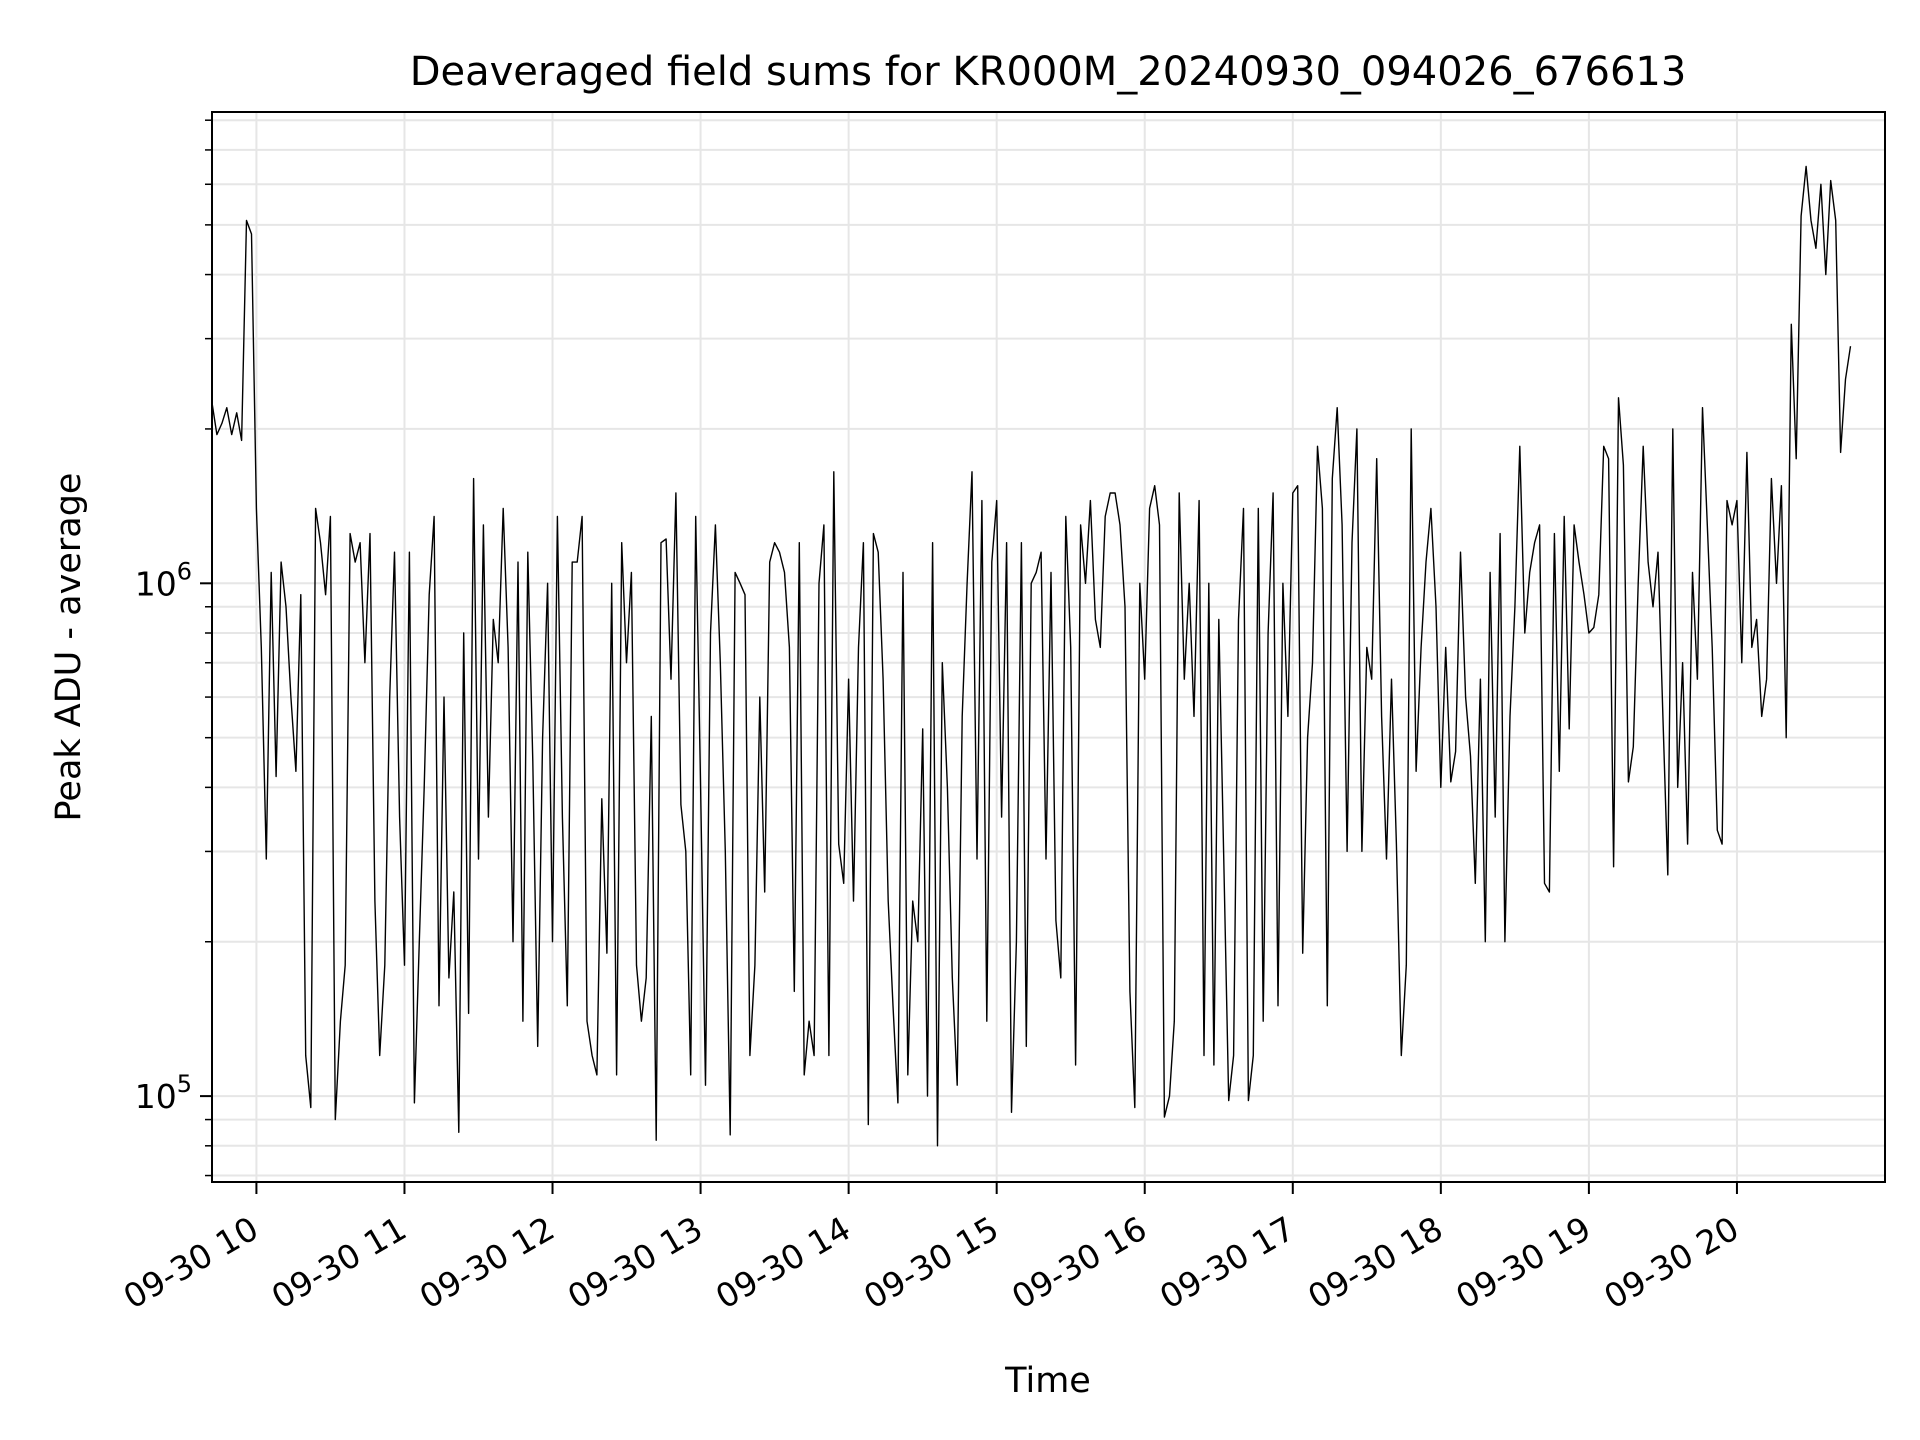 Image resolution: width=1920 pixels, height=1440 pixels. What do you see at coordinates (163, 580) in the screenshot?
I see `y-tick-label: 10⁶` at bounding box center [163, 580].